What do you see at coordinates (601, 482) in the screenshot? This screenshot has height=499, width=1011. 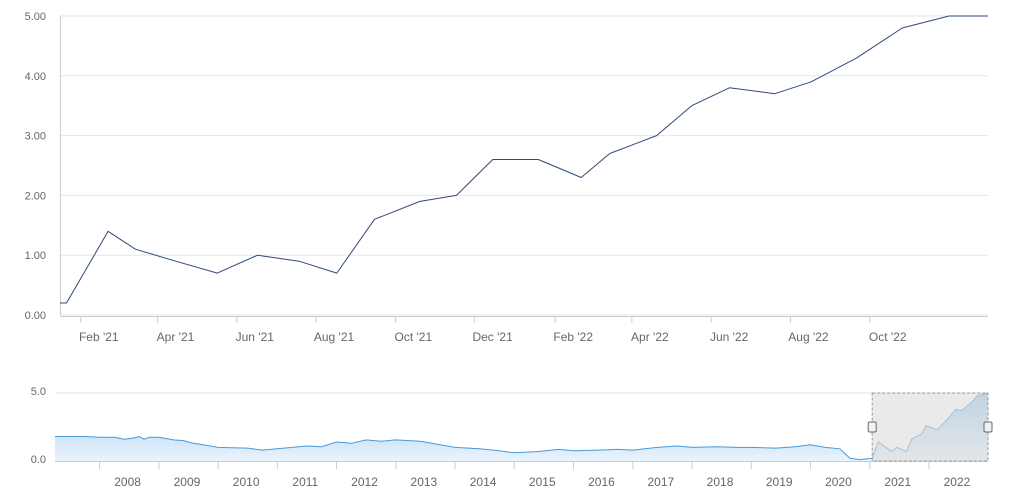 I see `nav-x-tick-label: 2016` at bounding box center [601, 482].